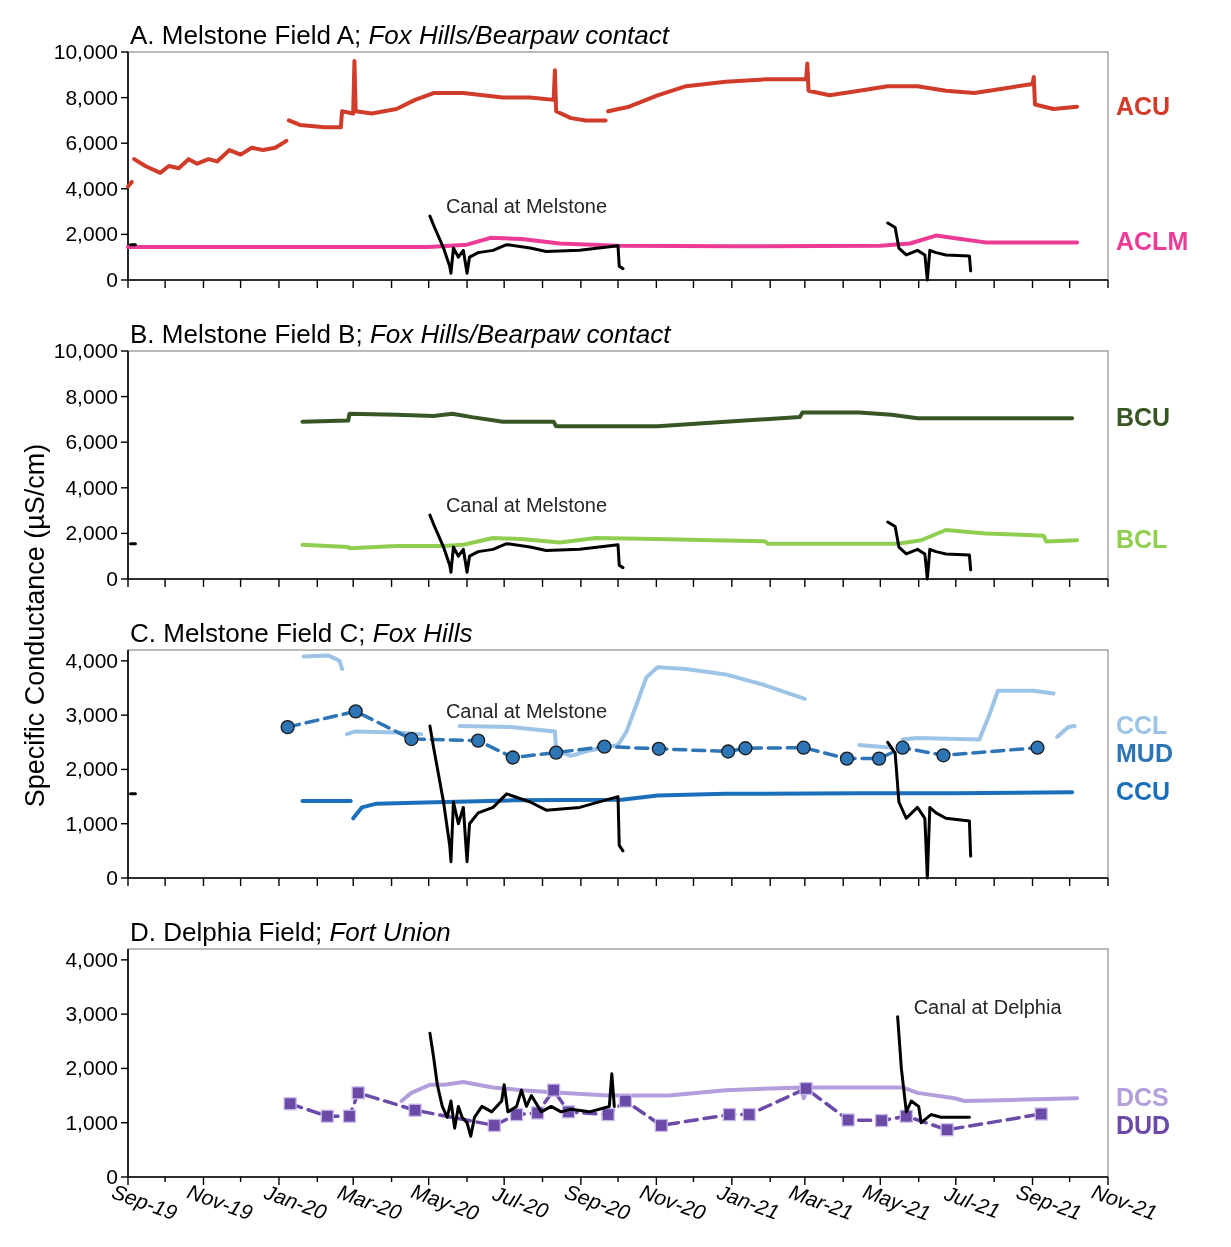  Describe the element at coordinates (290, 932) in the screenshot. I see `chart-title: D. Delphia Field; Fort Union` at that location.